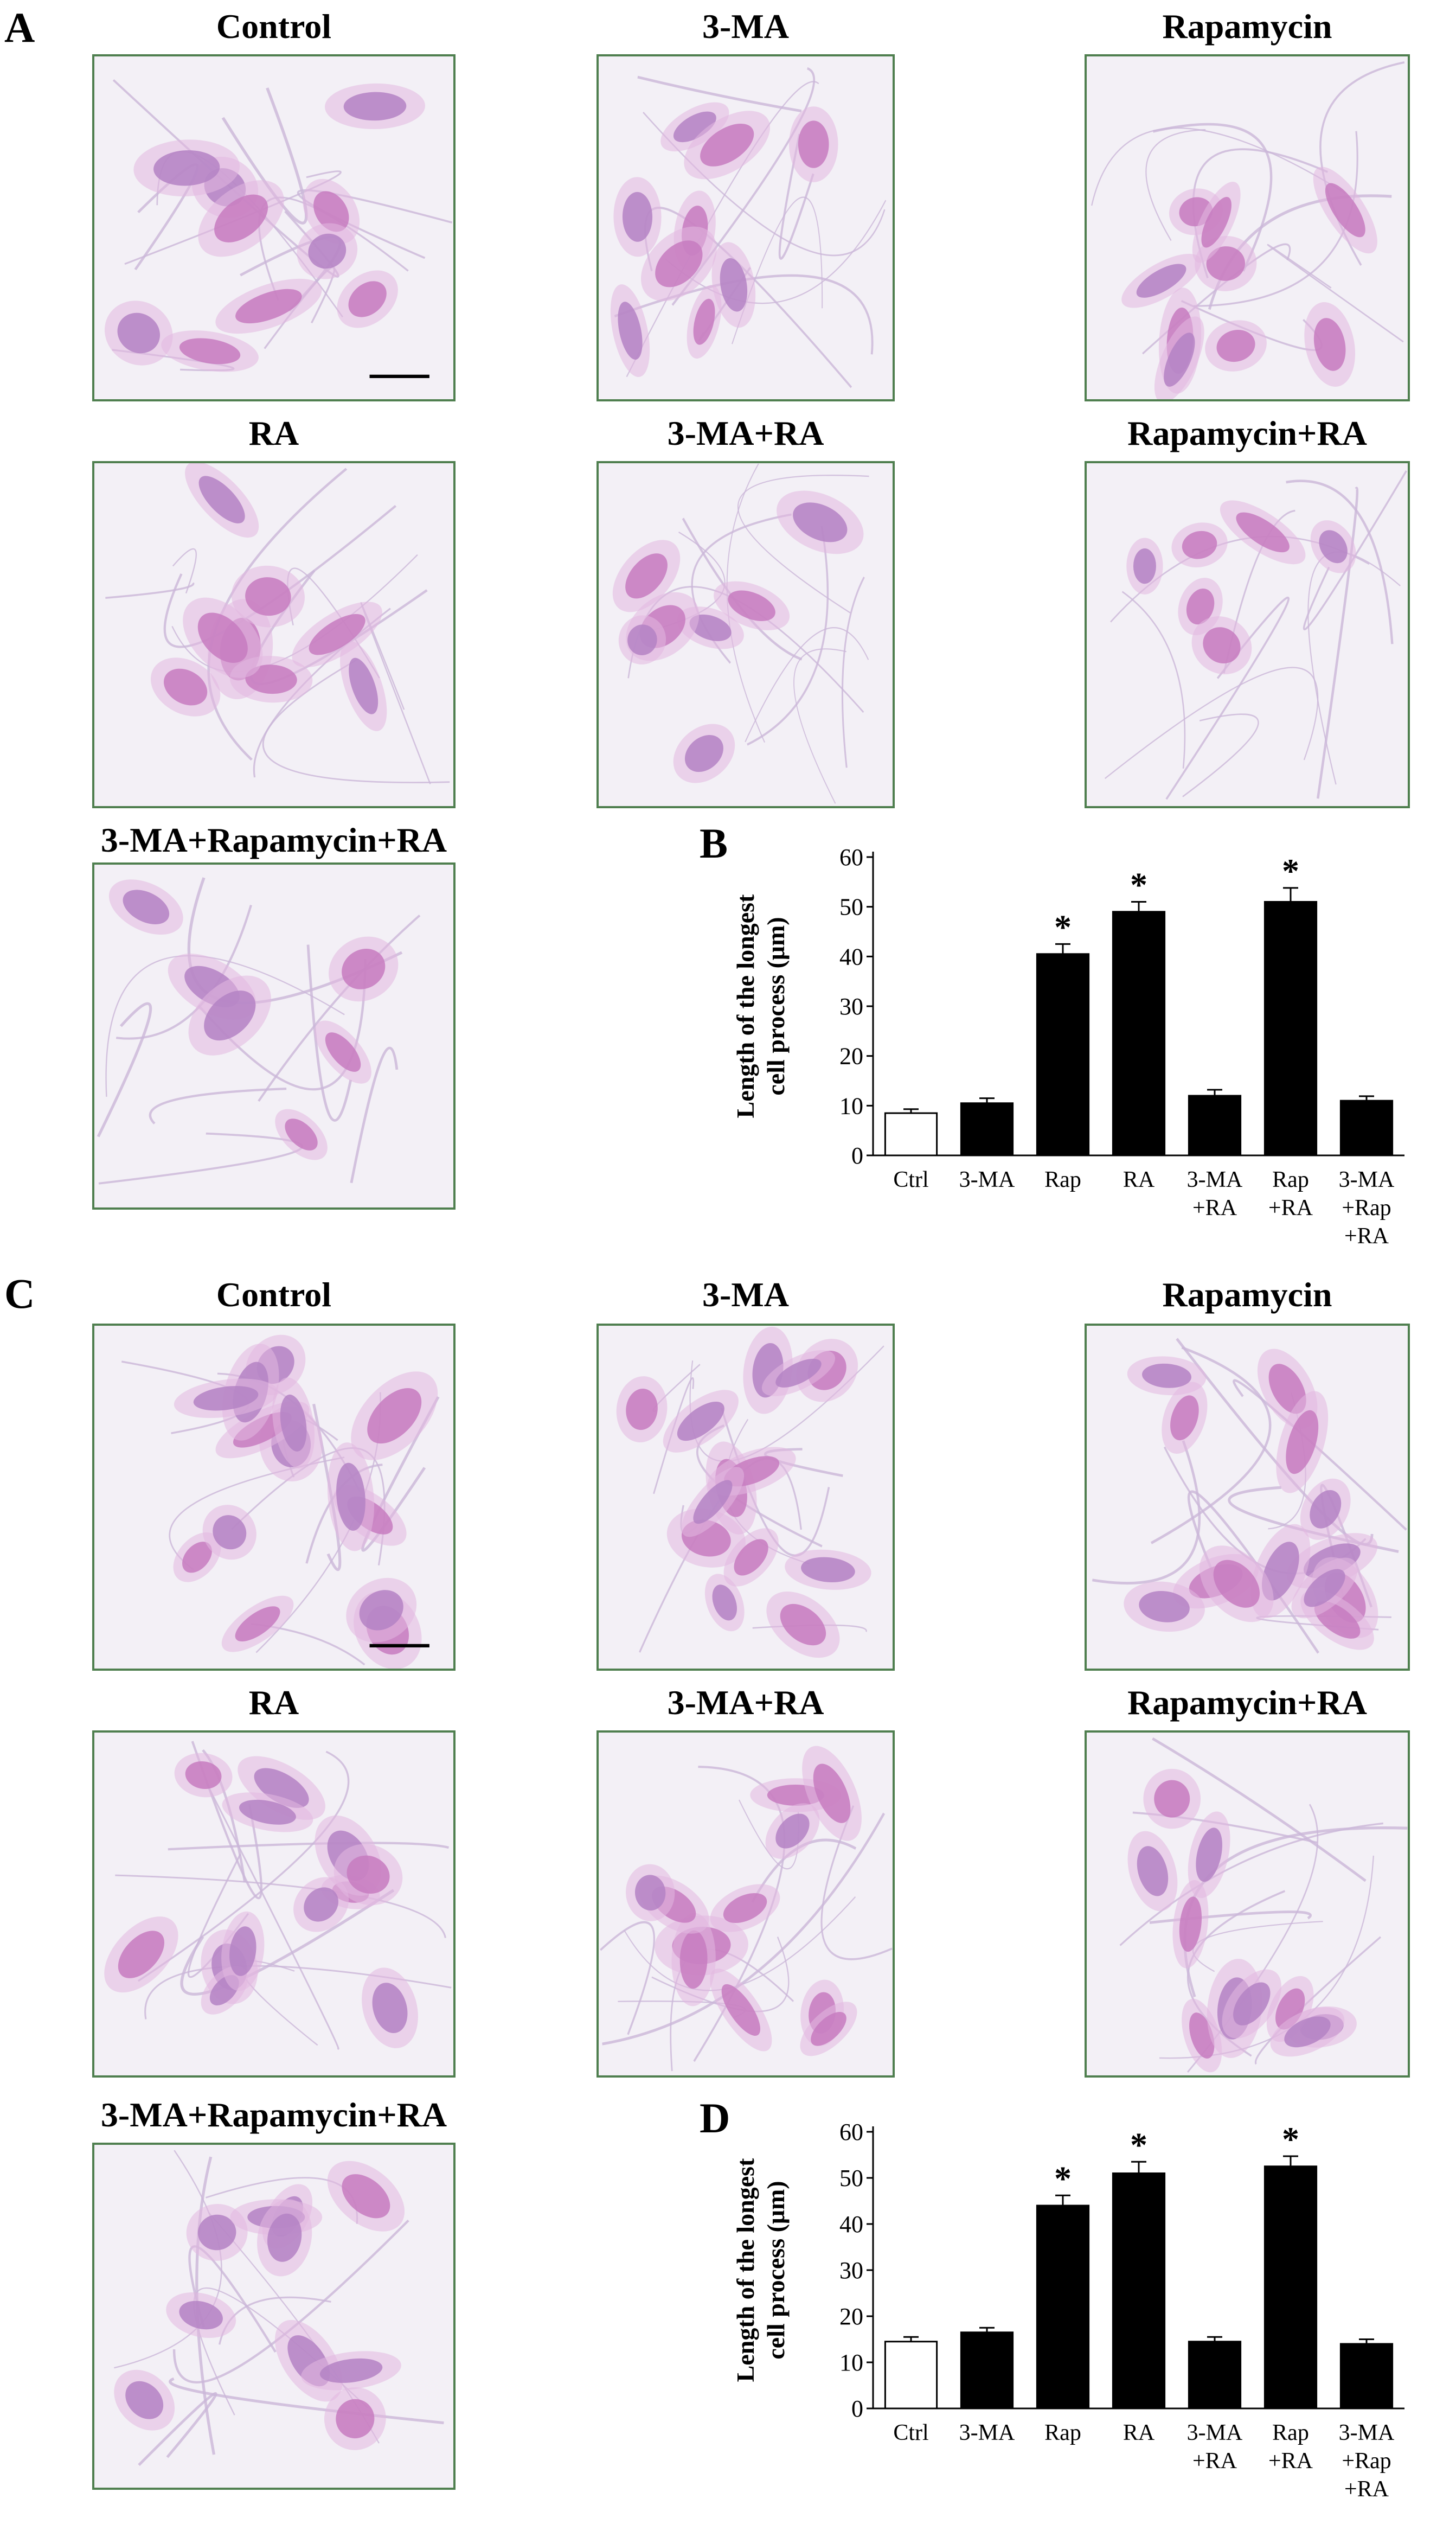 This screenshot has height=2537, width=1456. Describe the element at coordinates (19, 1294) in the screenshot. I see `panel-letter-c: C` at that location.